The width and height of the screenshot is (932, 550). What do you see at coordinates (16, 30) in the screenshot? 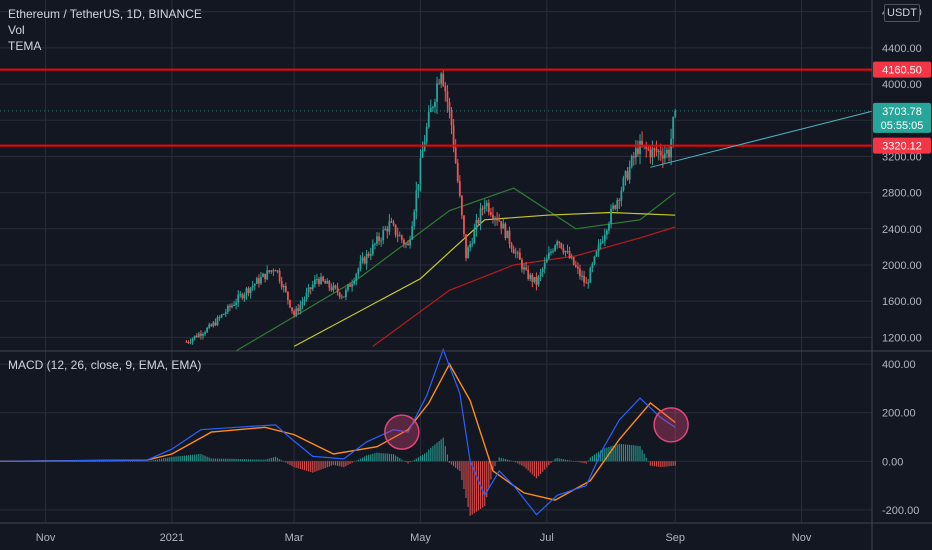
I see `indicator-vol: Vol` at bounding box center [16, 30].